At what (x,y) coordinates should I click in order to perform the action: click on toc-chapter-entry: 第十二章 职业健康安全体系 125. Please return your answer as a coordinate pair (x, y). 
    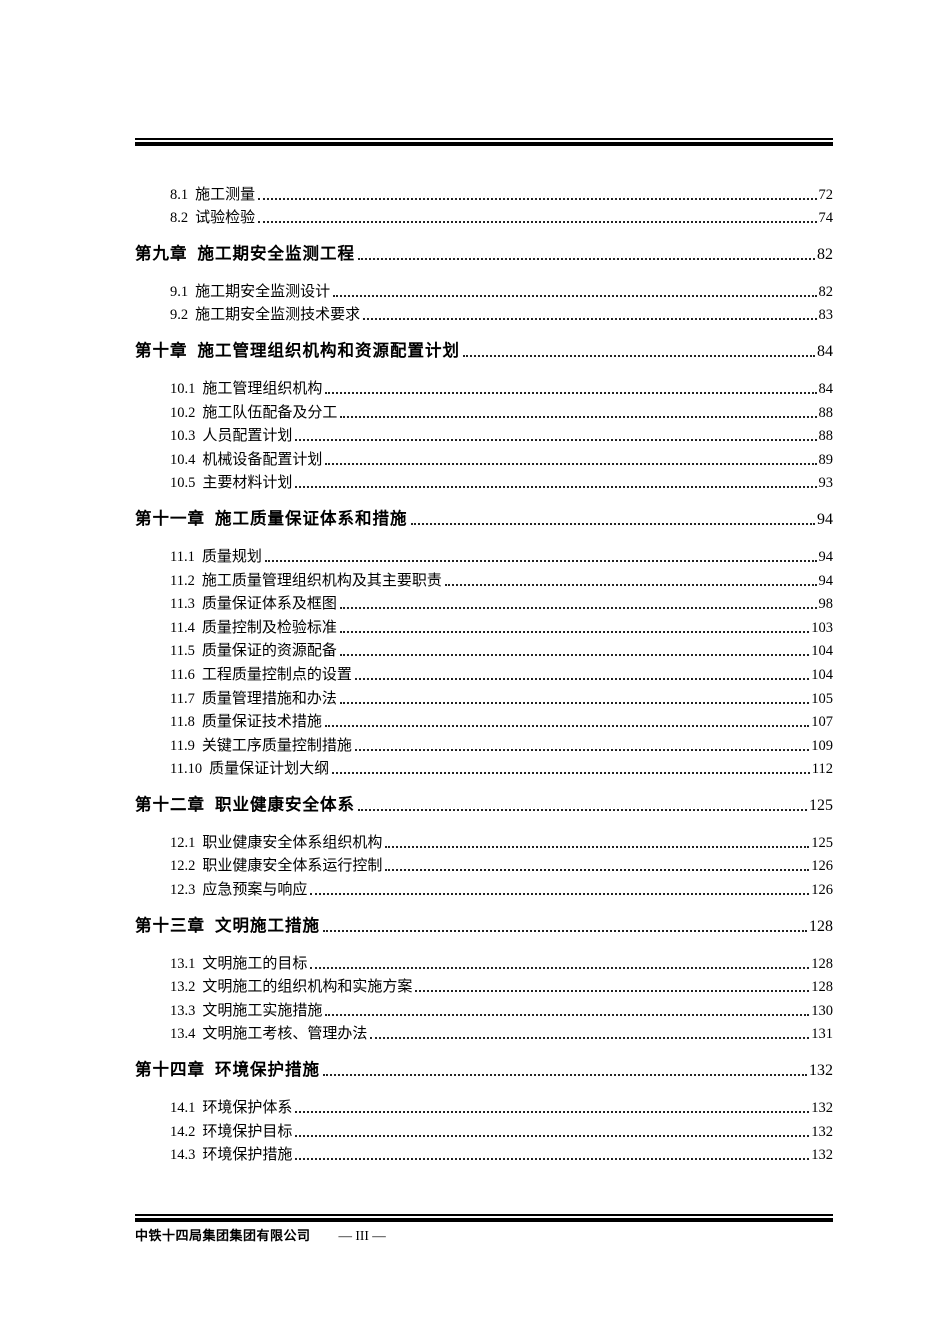
    Looking at the image, I should click on (484, 803).